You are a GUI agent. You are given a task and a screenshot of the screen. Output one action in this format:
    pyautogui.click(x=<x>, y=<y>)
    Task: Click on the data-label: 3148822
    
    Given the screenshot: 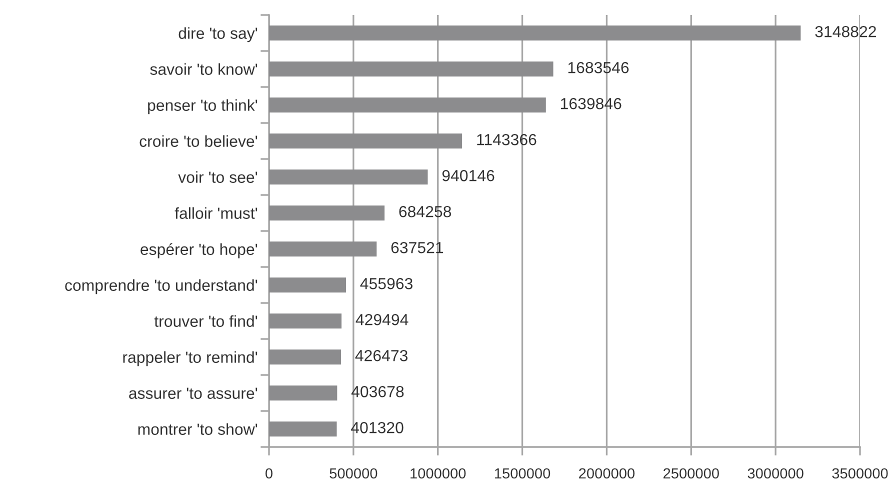 What is the action you would take?
    pyautogui.click(x=845, y=32)
    